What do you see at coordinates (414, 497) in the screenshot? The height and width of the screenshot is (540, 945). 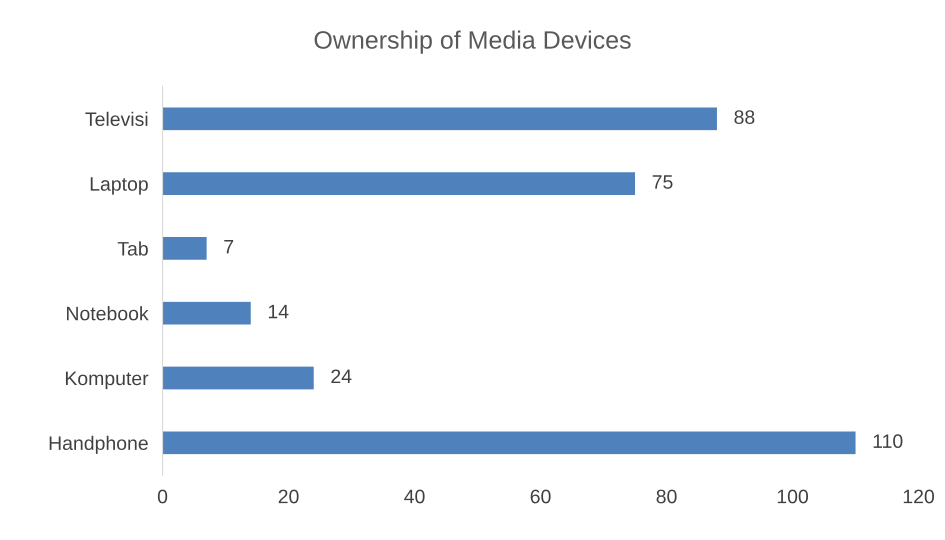 I see `x-tick-label: 40` at bounding box center [414, 497].